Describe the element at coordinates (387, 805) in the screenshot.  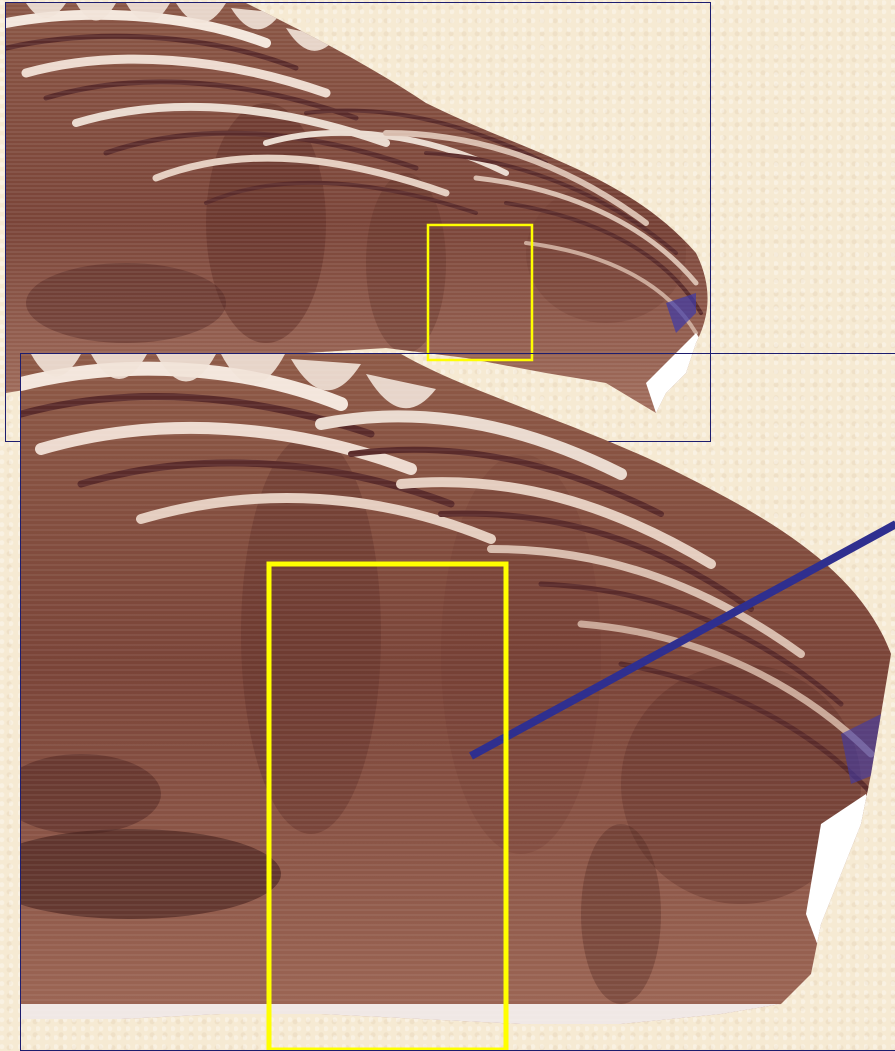
I see `magnified-highlight-box` at that location.